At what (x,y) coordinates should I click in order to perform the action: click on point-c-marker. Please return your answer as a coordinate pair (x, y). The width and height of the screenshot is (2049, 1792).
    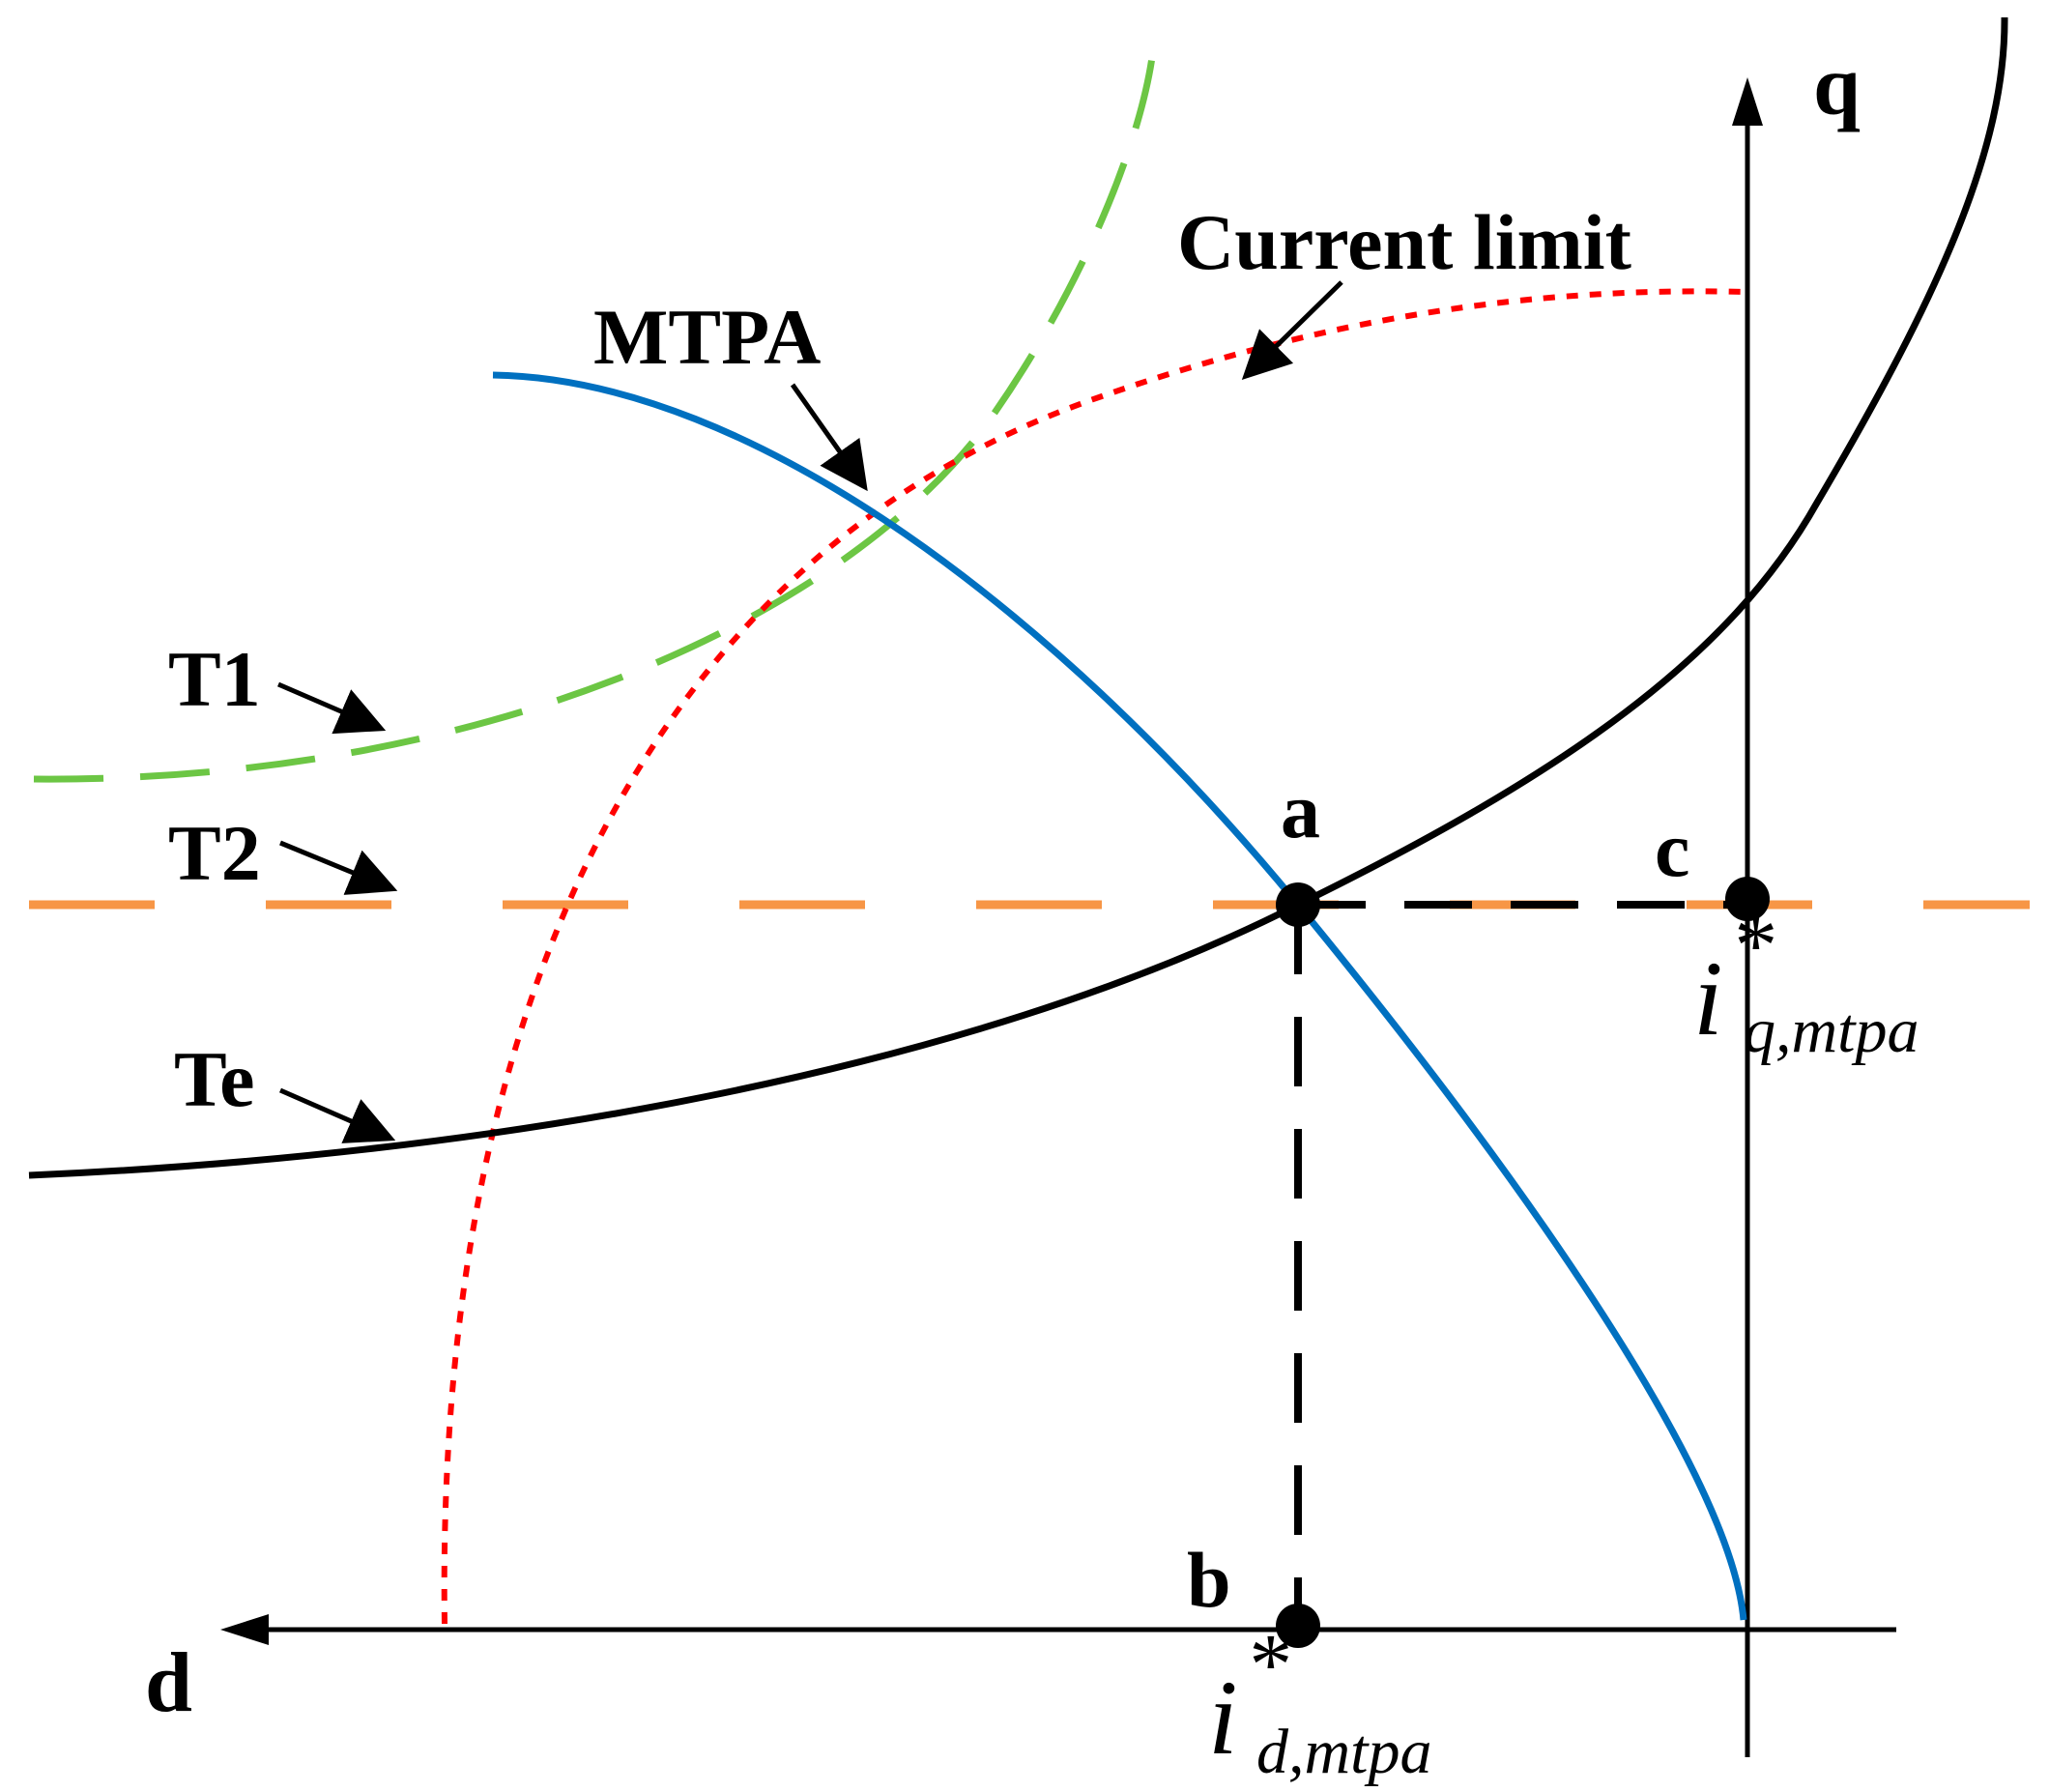
    Looking at the image, I should click on (1747, 899).